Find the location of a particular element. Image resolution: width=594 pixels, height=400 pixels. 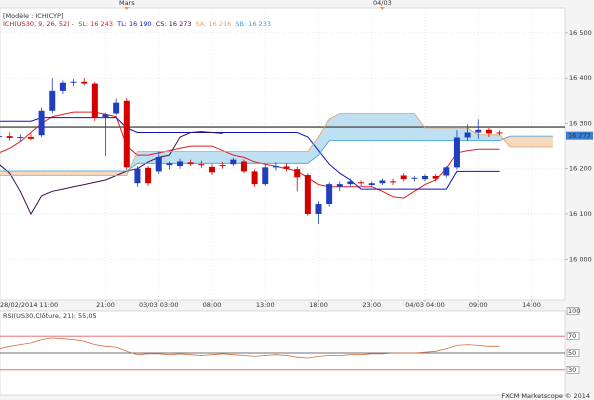

legend-entry: ICH(US30, 9, 26, 52) - is located at coordinates (39, 24).